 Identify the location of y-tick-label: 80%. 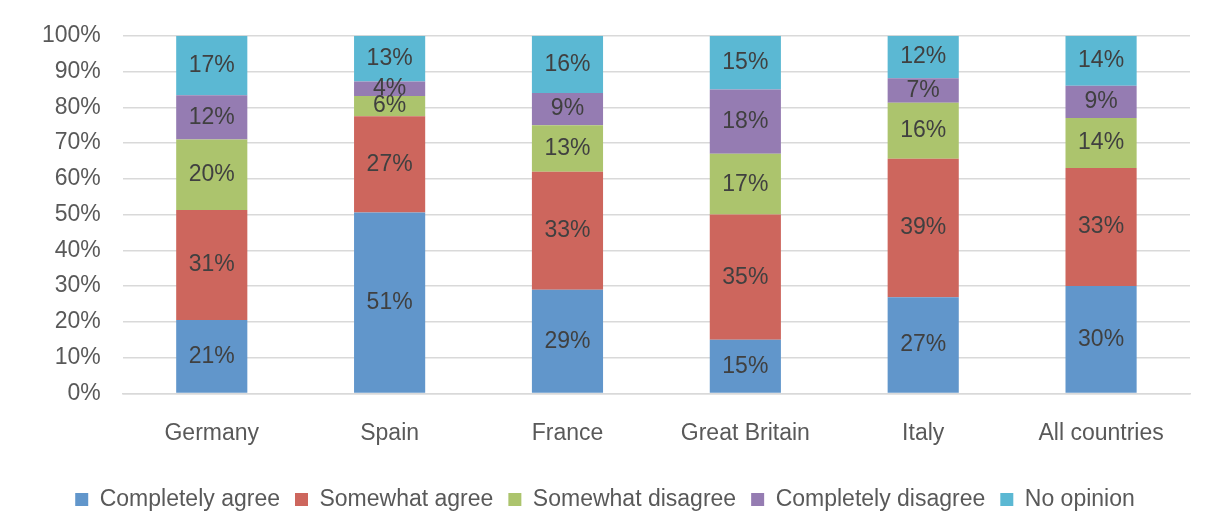
(77, 105).